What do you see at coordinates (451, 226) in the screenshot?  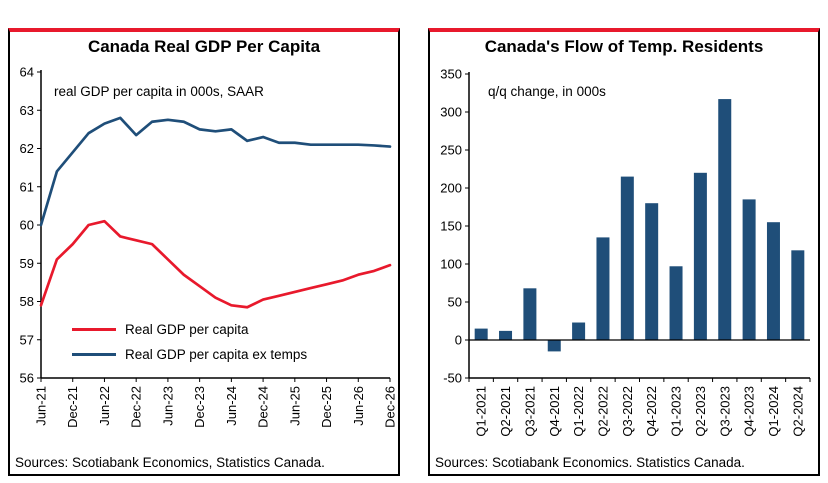 I see `svg-text: 150` at bounding box center [451, 226].